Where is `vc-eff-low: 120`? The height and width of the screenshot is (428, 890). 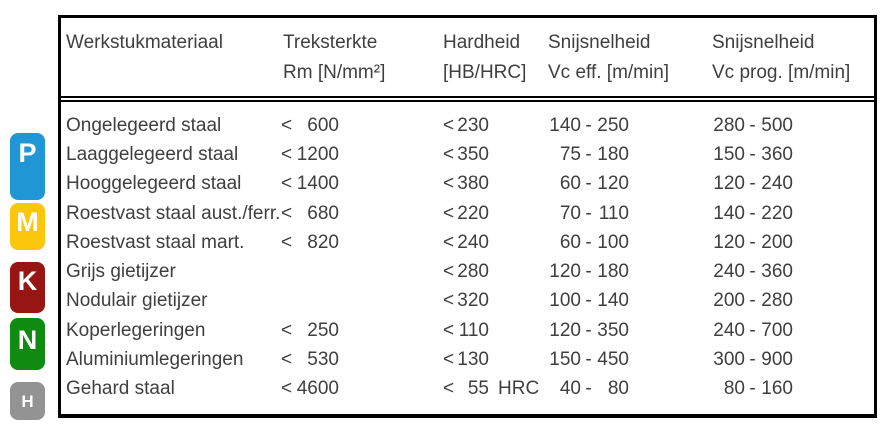
vc-eff-low: 120 is located at coordinates (565, 272).